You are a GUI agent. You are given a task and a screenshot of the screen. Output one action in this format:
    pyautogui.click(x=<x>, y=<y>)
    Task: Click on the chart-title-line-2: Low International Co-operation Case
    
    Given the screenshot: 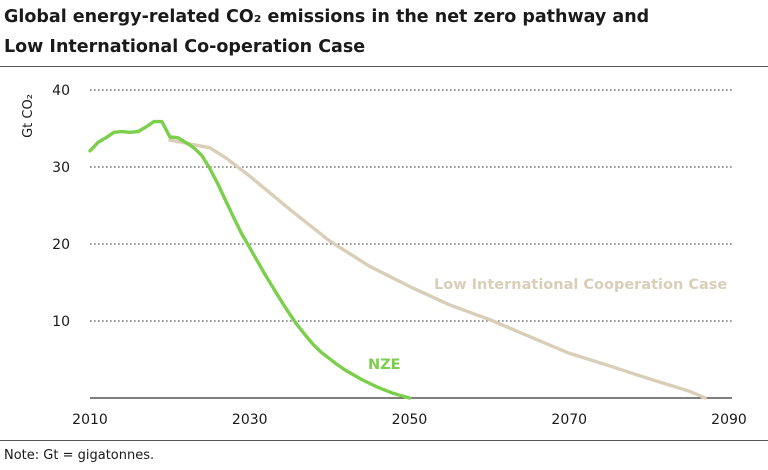 What is the action you would take?
    pyautogui.click(x=185, y=47)
    